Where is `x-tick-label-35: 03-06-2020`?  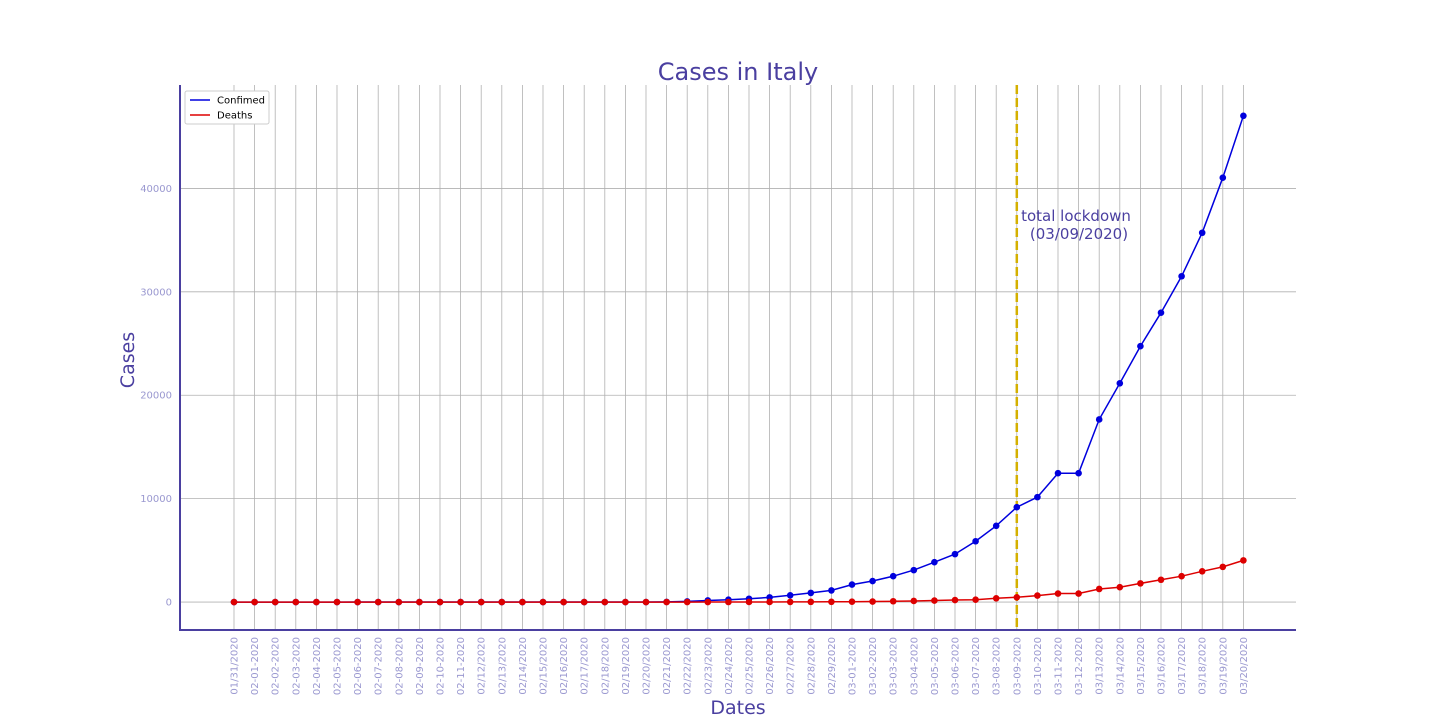
x-tick-label-35: 03-06-2020 is located at coordinates (956, 666).